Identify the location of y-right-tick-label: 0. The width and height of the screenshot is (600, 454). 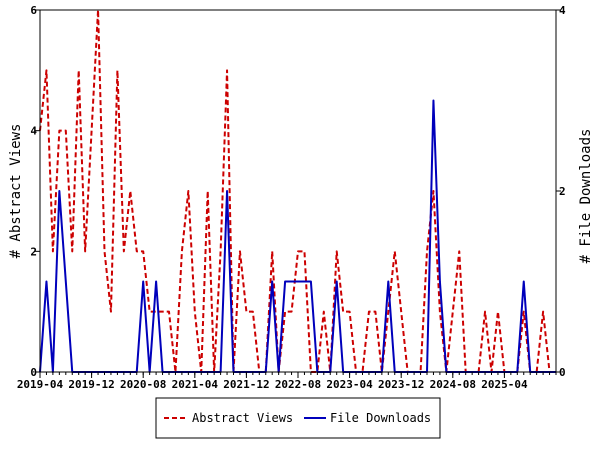
(562, 372).